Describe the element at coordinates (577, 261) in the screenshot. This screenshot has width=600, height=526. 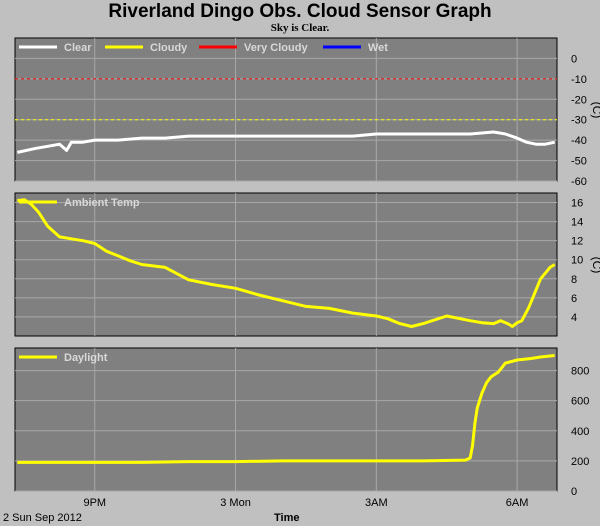
I see `y-tick-label: 10` at that location.